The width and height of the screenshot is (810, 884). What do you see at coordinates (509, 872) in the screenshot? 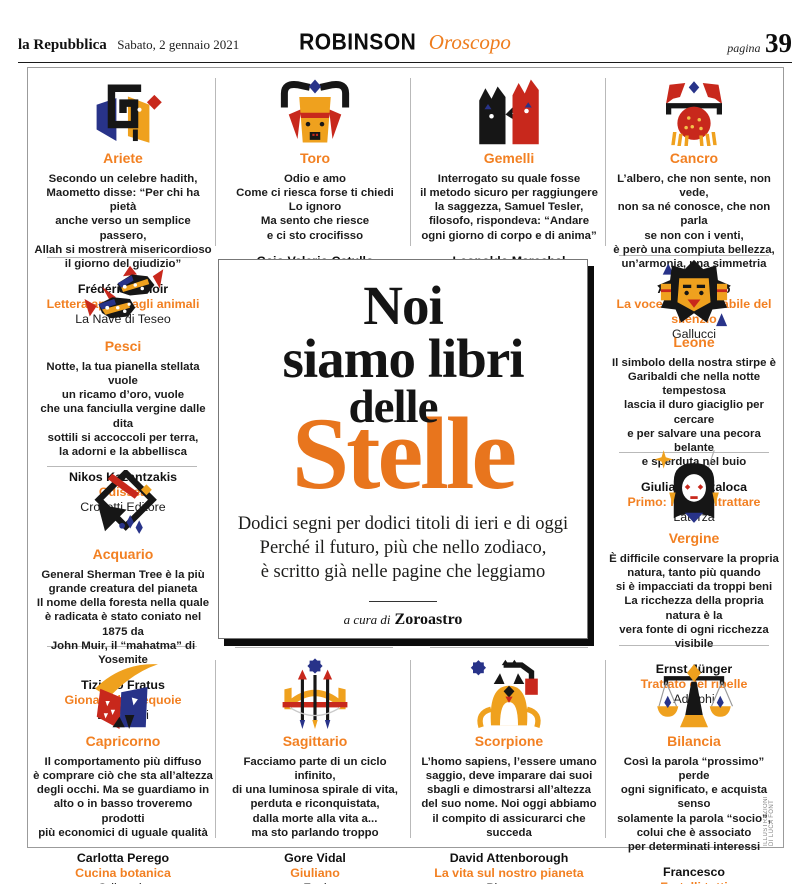
I see `sign-book-title: La vita sul nostro pianeta` at bounding box center [509, 872].